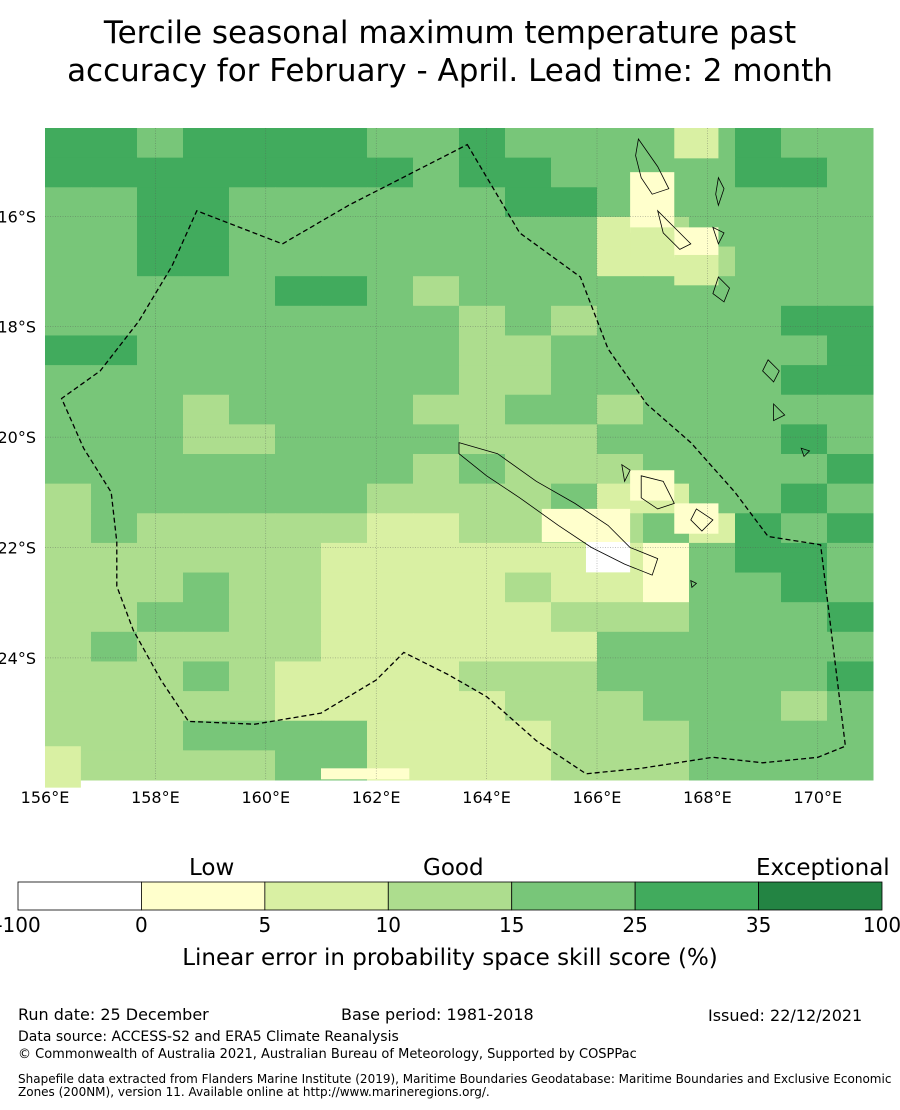 The width and height of the screenshot is (900, 1110). What do you see at coordinates (817, 797) in the screenshot?
I see `lon-tick-label: 170°E` at bounding box center [817, 797].